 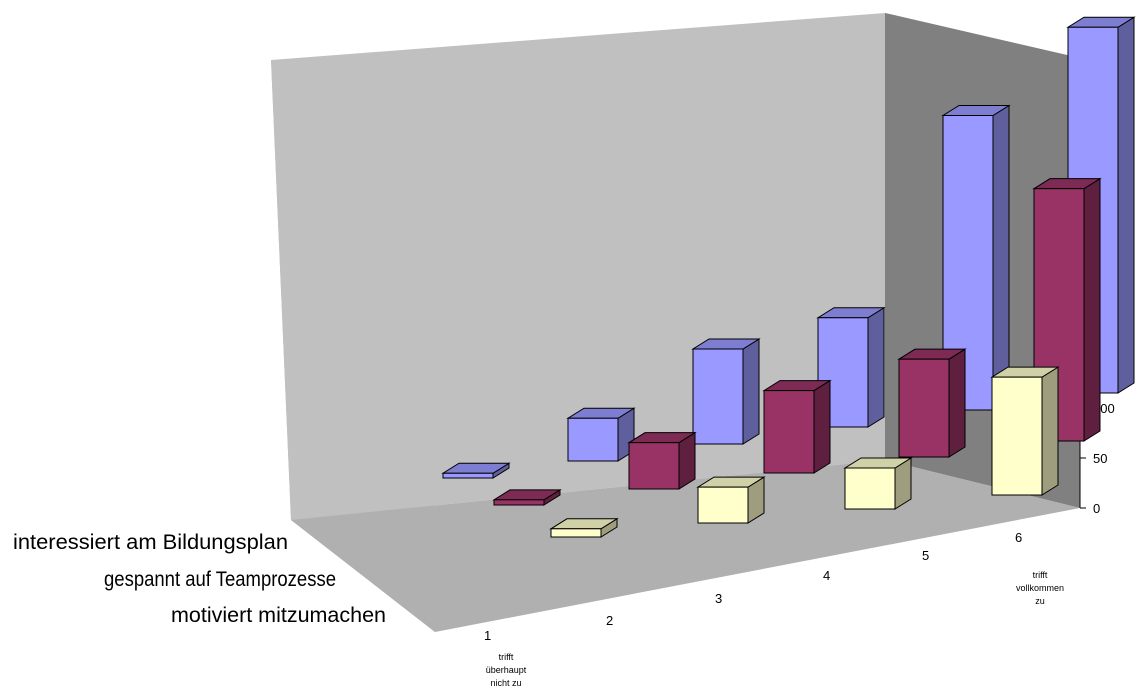 I want to click on x-category-label: 1, so click(x=487, y=635).